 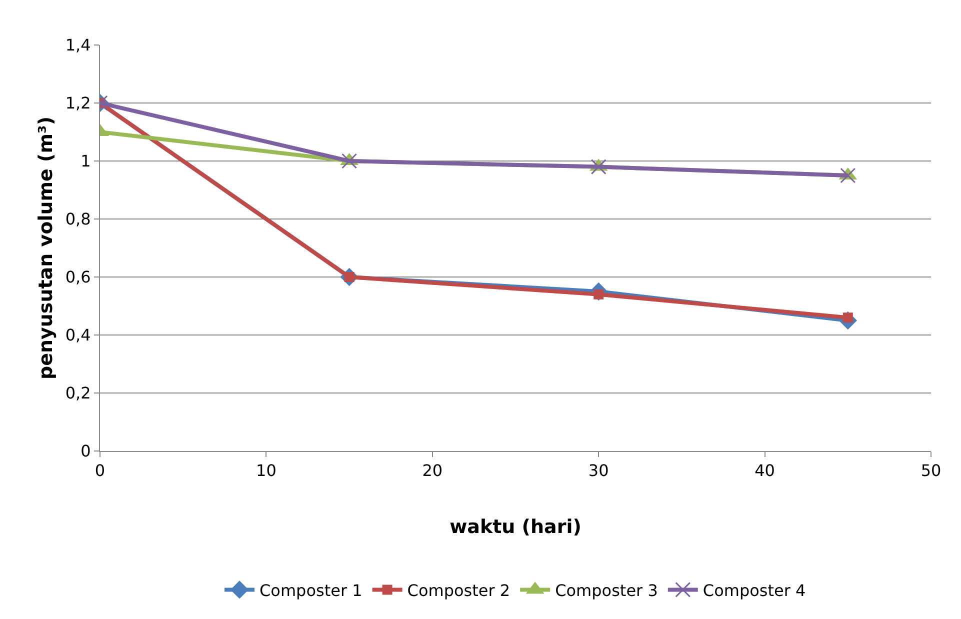 I want to click on x-tick-label: 30, so click(x=598, y=470).